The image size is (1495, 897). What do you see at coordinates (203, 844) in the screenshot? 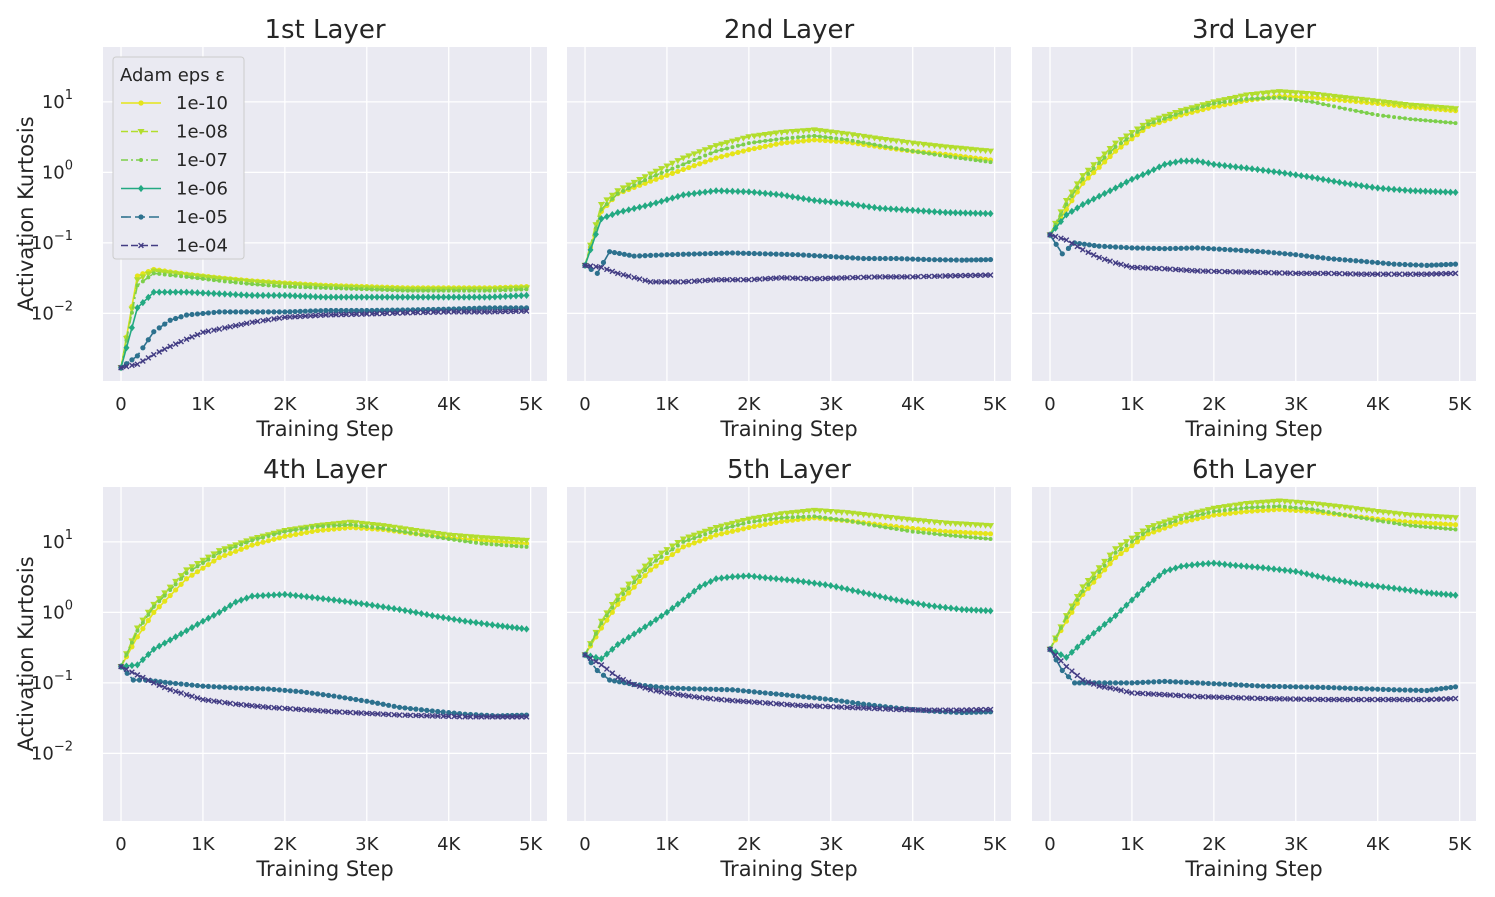
I see `x-tick-label: 1K` at bounding box center [203, 844].